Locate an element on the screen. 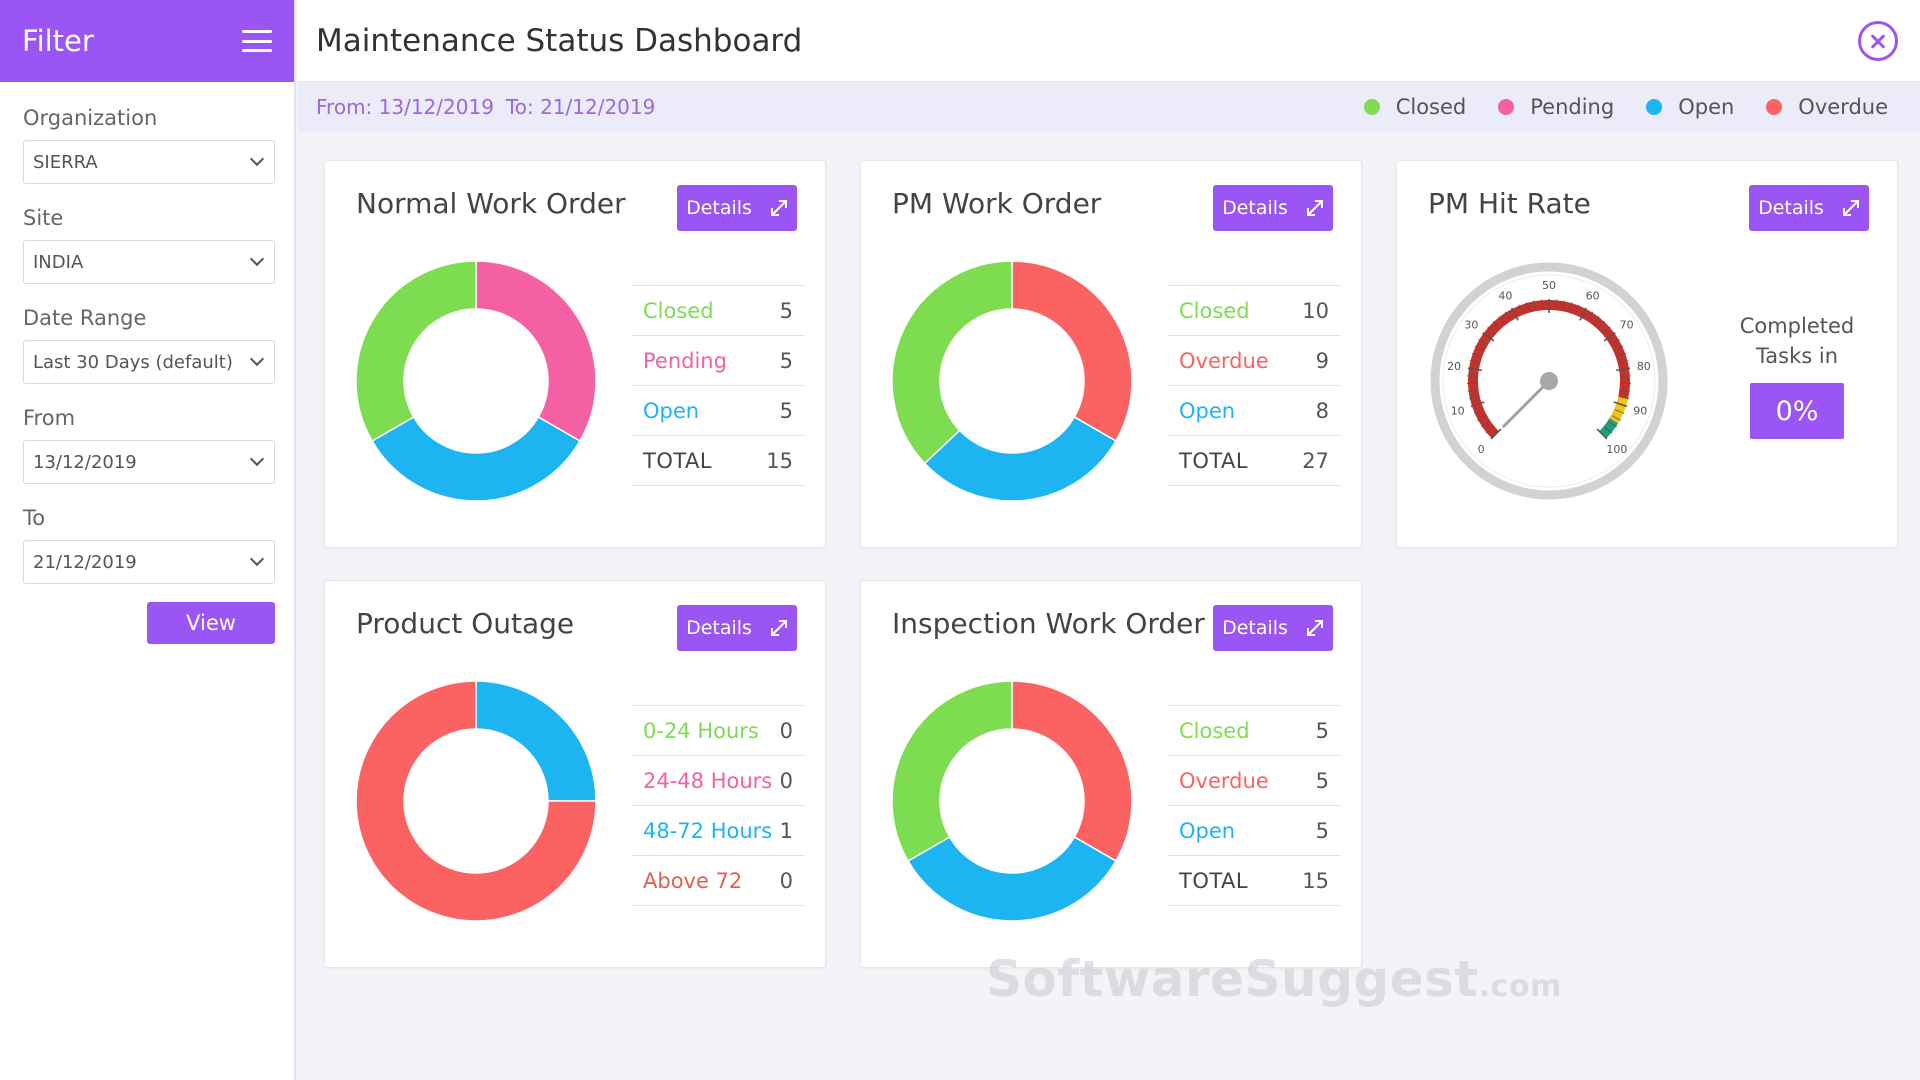 Image resolution: width=1920 pixels, height=1080 pixels. gauge-chart: 0 10 20 30 40 50 60 70 80 90 100 is located at coordinates (1549, 381).